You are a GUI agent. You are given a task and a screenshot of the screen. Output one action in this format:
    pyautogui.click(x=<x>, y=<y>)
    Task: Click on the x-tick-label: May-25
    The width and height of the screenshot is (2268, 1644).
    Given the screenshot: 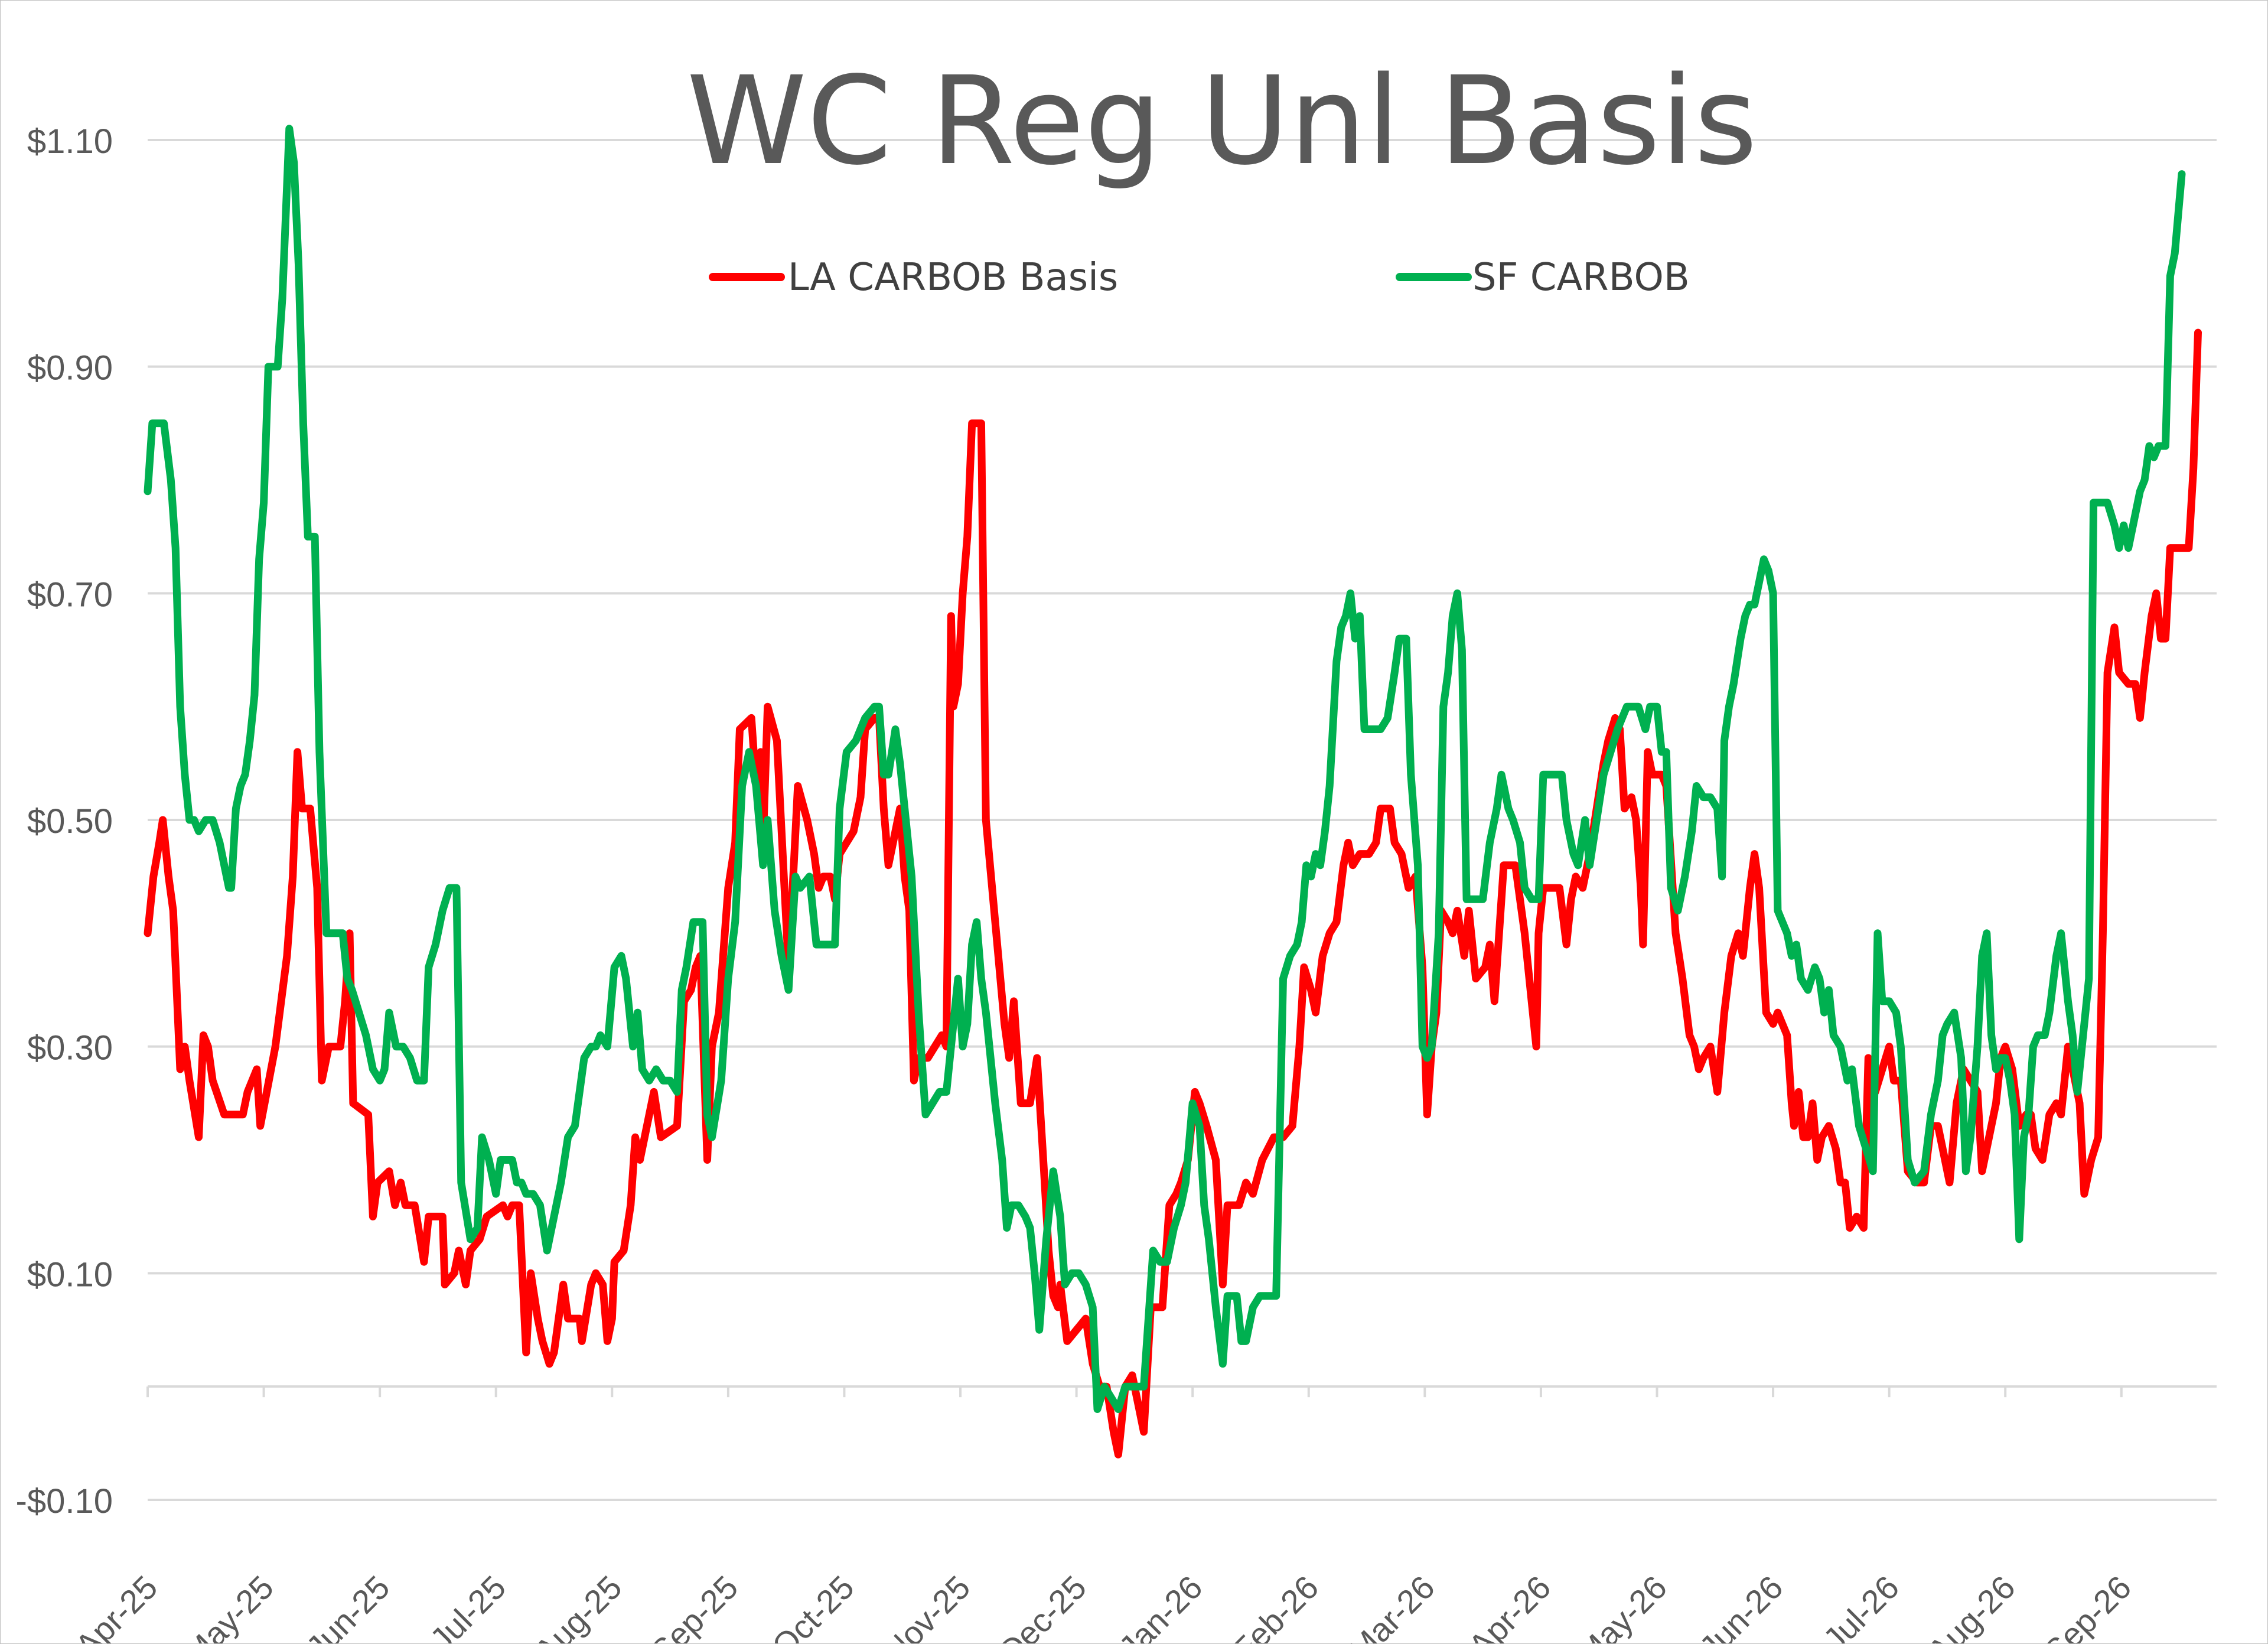 What is the action you would take?
    pyautogui.click(x=228, y=1605)
    